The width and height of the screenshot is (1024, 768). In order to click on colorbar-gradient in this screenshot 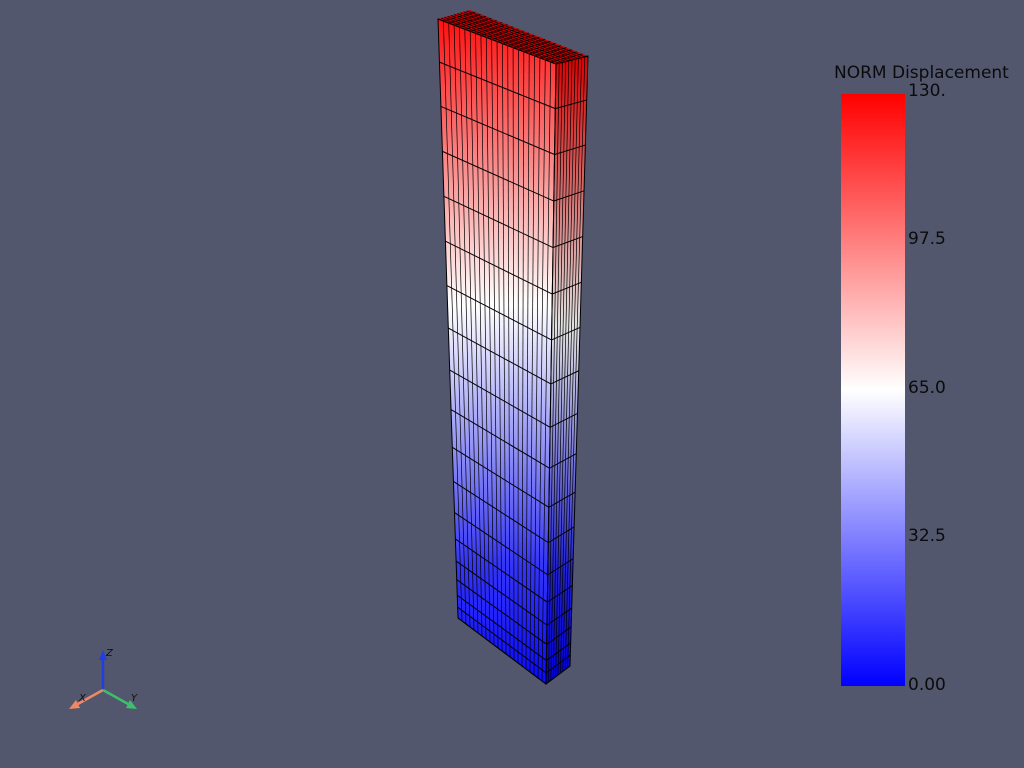, I will do `click(873, 390)`.